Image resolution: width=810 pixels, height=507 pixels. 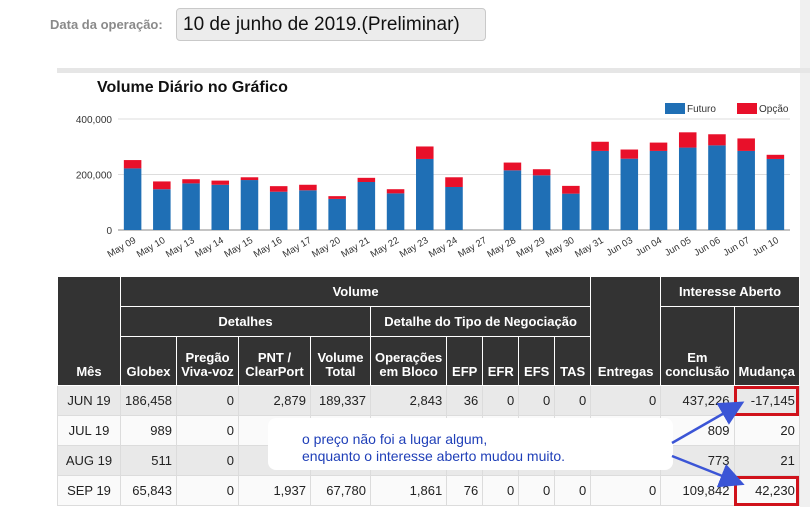 I want to click on annotation-box, so click(x=470, y=444).